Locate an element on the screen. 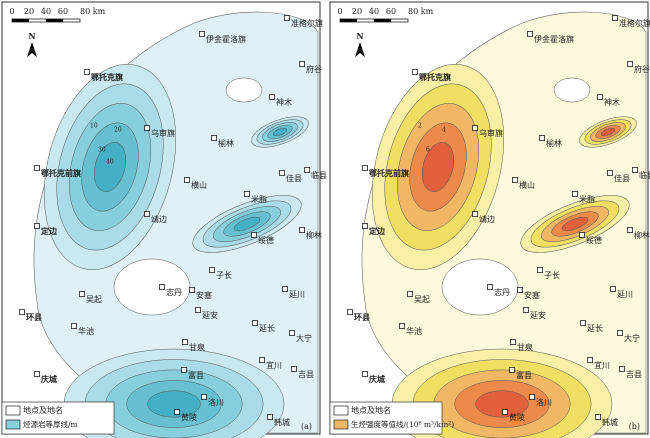  place-name: 府谷 is located at coordinates (642, 69).